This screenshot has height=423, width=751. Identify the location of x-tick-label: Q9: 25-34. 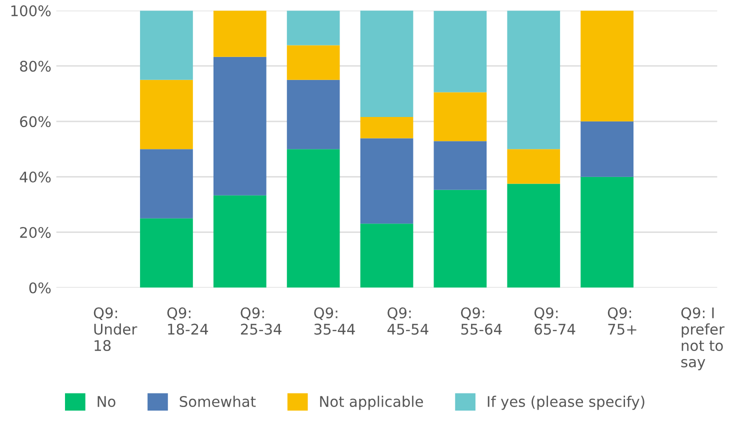
(261, 321).